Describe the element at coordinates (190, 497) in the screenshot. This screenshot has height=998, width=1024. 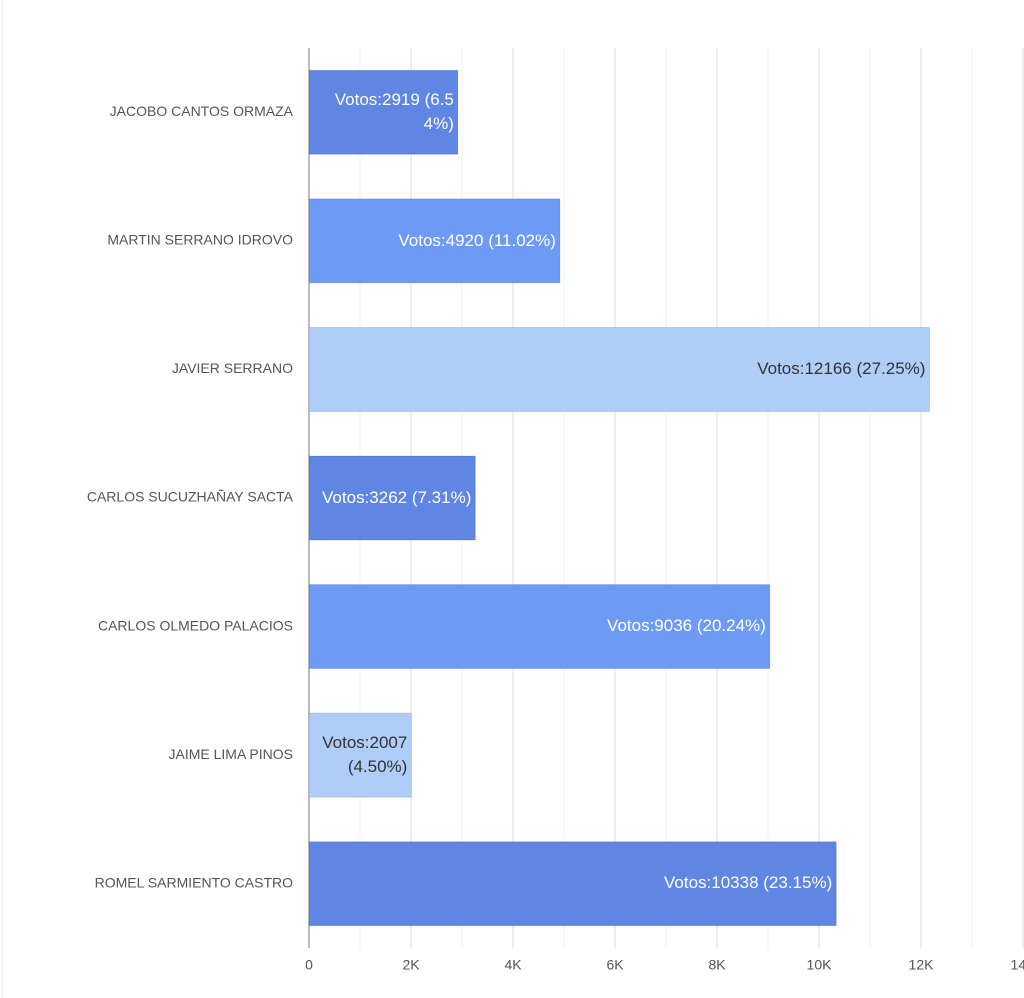
I see `y-tick-label: CARLOS SUCUZHAÑAY SACTA` at that location.